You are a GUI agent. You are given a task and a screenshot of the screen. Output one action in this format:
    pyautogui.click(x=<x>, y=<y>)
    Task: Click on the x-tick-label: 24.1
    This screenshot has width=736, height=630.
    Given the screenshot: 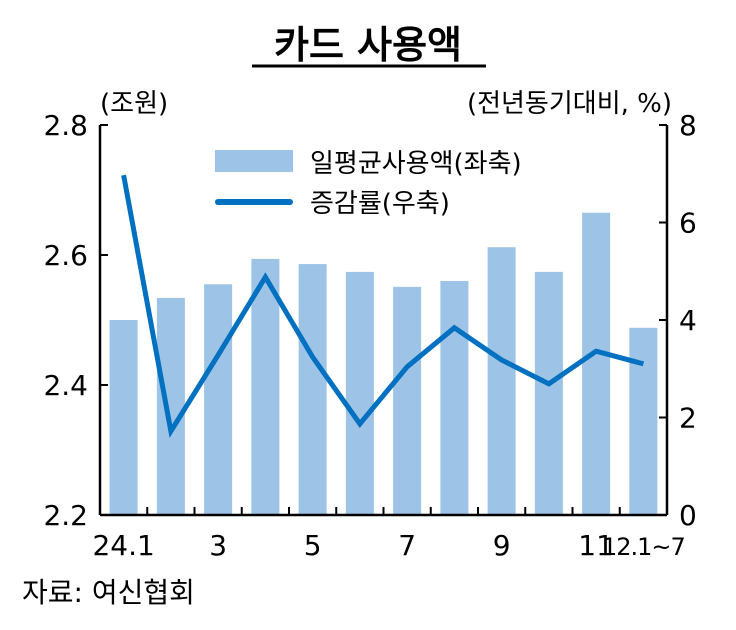 What is the action you would take?
    pyautogui.click(x=123, y=545)
    